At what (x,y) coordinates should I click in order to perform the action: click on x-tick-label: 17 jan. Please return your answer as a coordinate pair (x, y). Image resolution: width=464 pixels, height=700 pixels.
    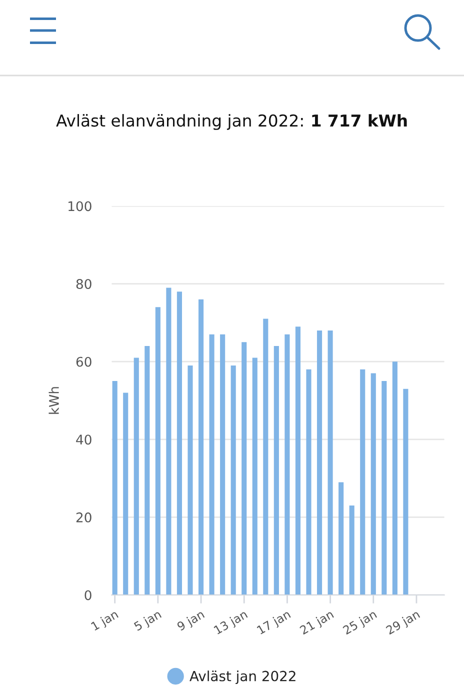
    Looking at the image, I should click on (274, 623).